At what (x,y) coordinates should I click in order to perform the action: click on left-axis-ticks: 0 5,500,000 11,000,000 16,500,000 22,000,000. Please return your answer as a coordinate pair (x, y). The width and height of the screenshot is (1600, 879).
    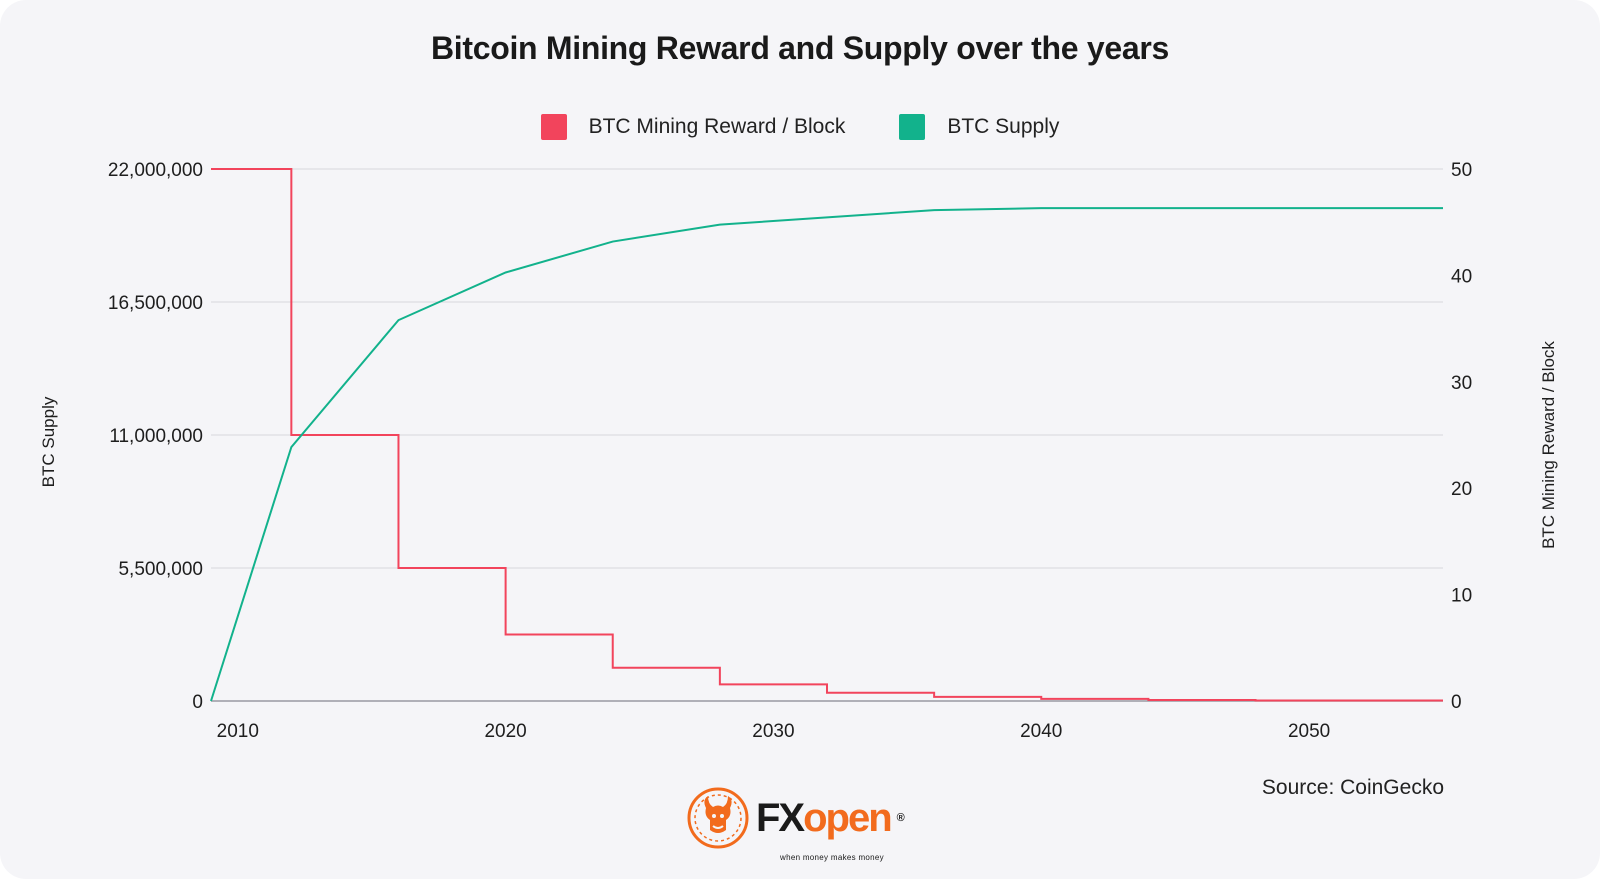
    Looking at the image, I should click on (155, 436).